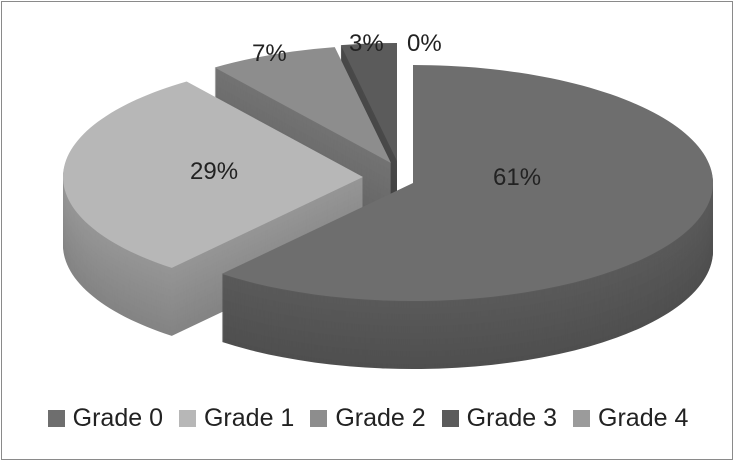 Image resolution: width=736 pixels, height=463 pixels. I want to click on data-label-grade-4: 0%, so click(424, 43).